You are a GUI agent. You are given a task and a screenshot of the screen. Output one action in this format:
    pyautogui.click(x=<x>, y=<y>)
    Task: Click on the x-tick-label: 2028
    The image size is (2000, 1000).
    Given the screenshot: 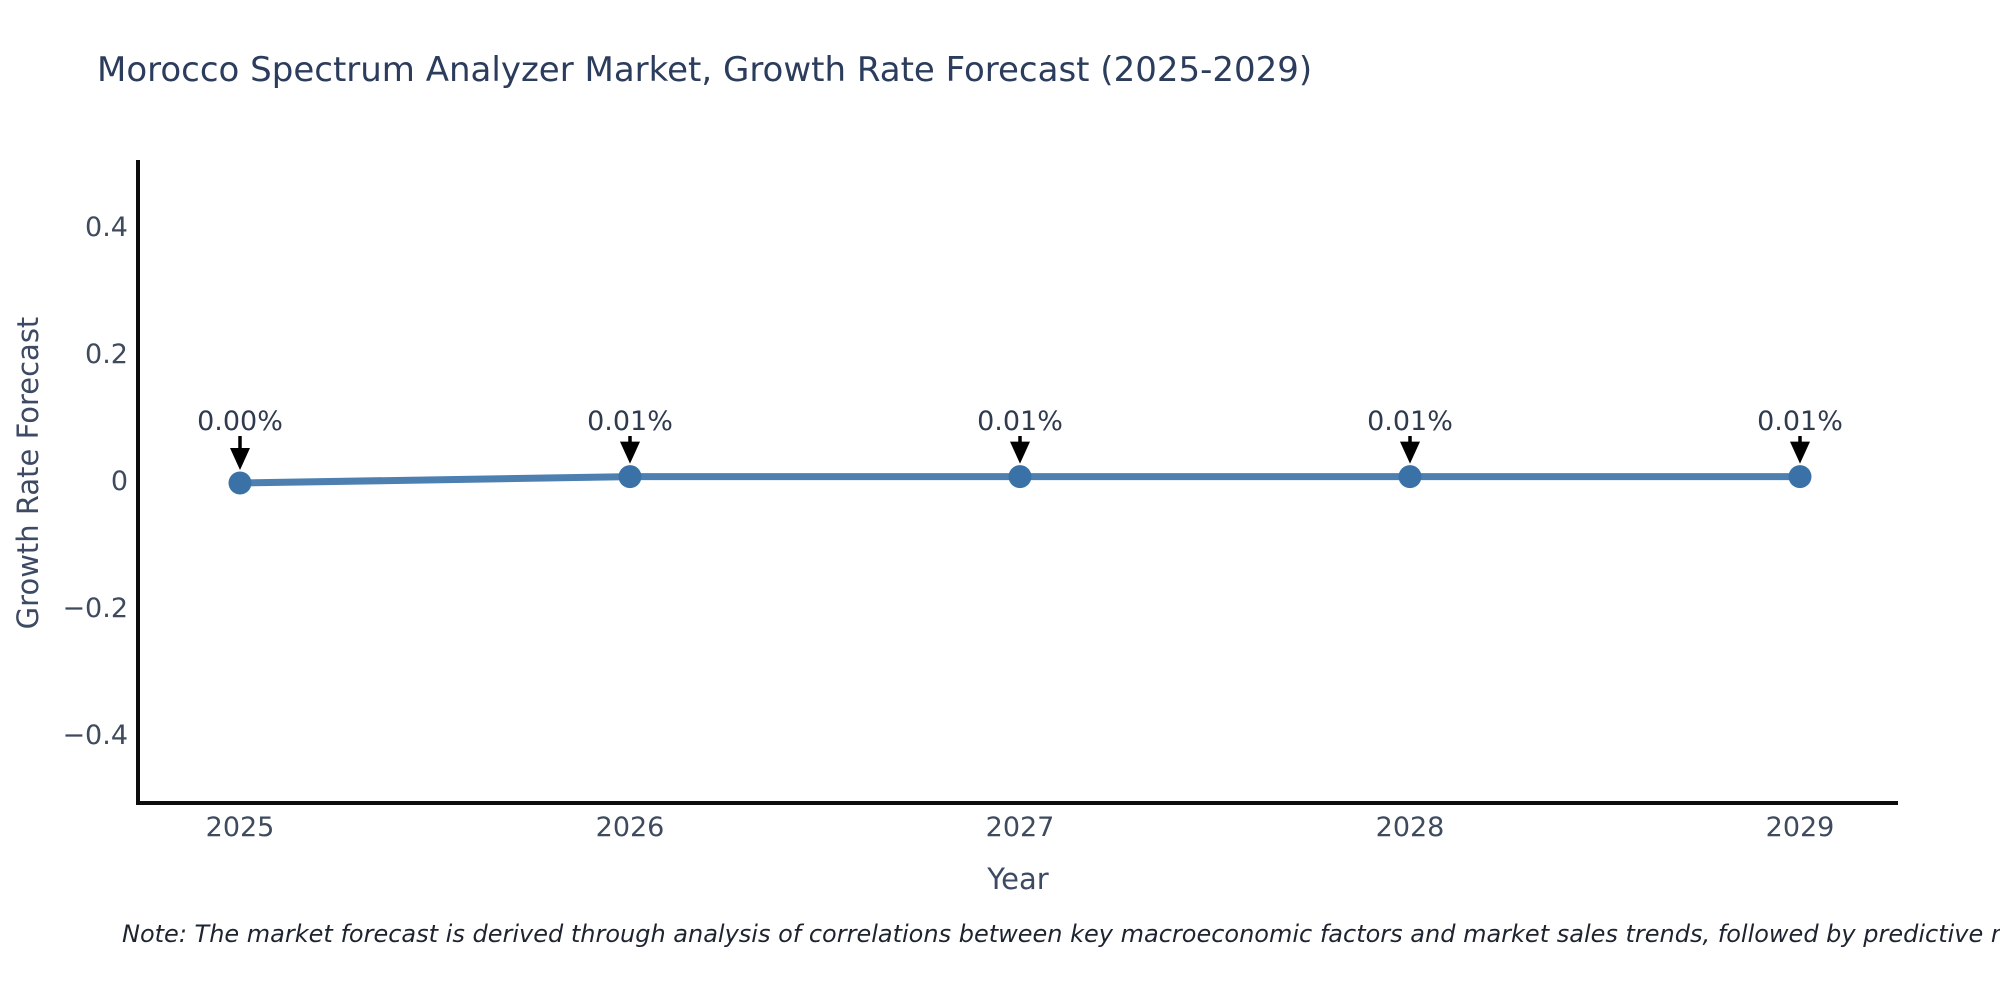 What is the action you would take?
    pyautogui.click(x=1410, y=827)
    